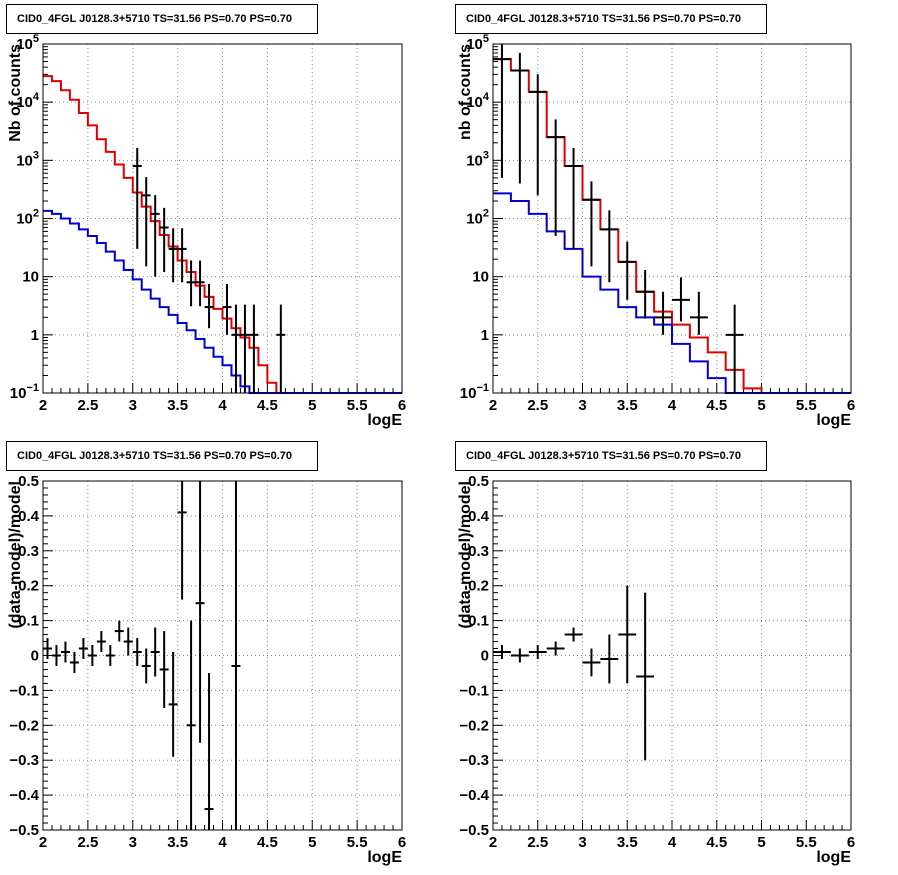  I want to click on y-tick-label: 10², so click(27, 218).